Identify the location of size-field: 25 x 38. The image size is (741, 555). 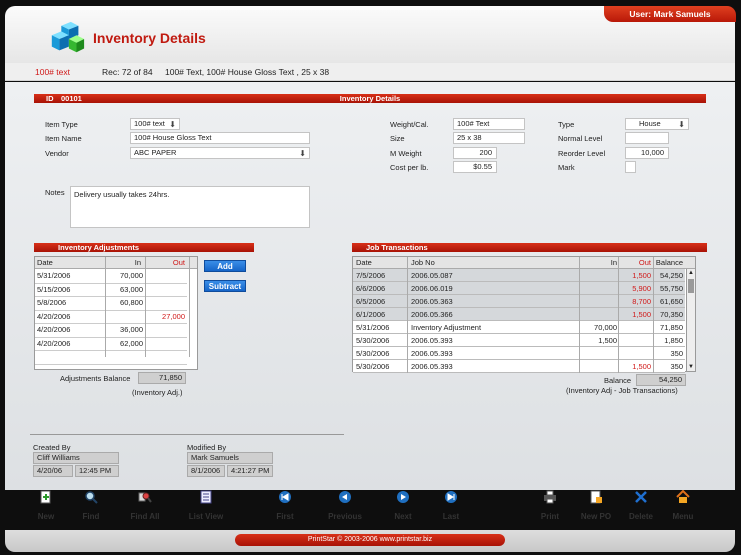
(489, 138).